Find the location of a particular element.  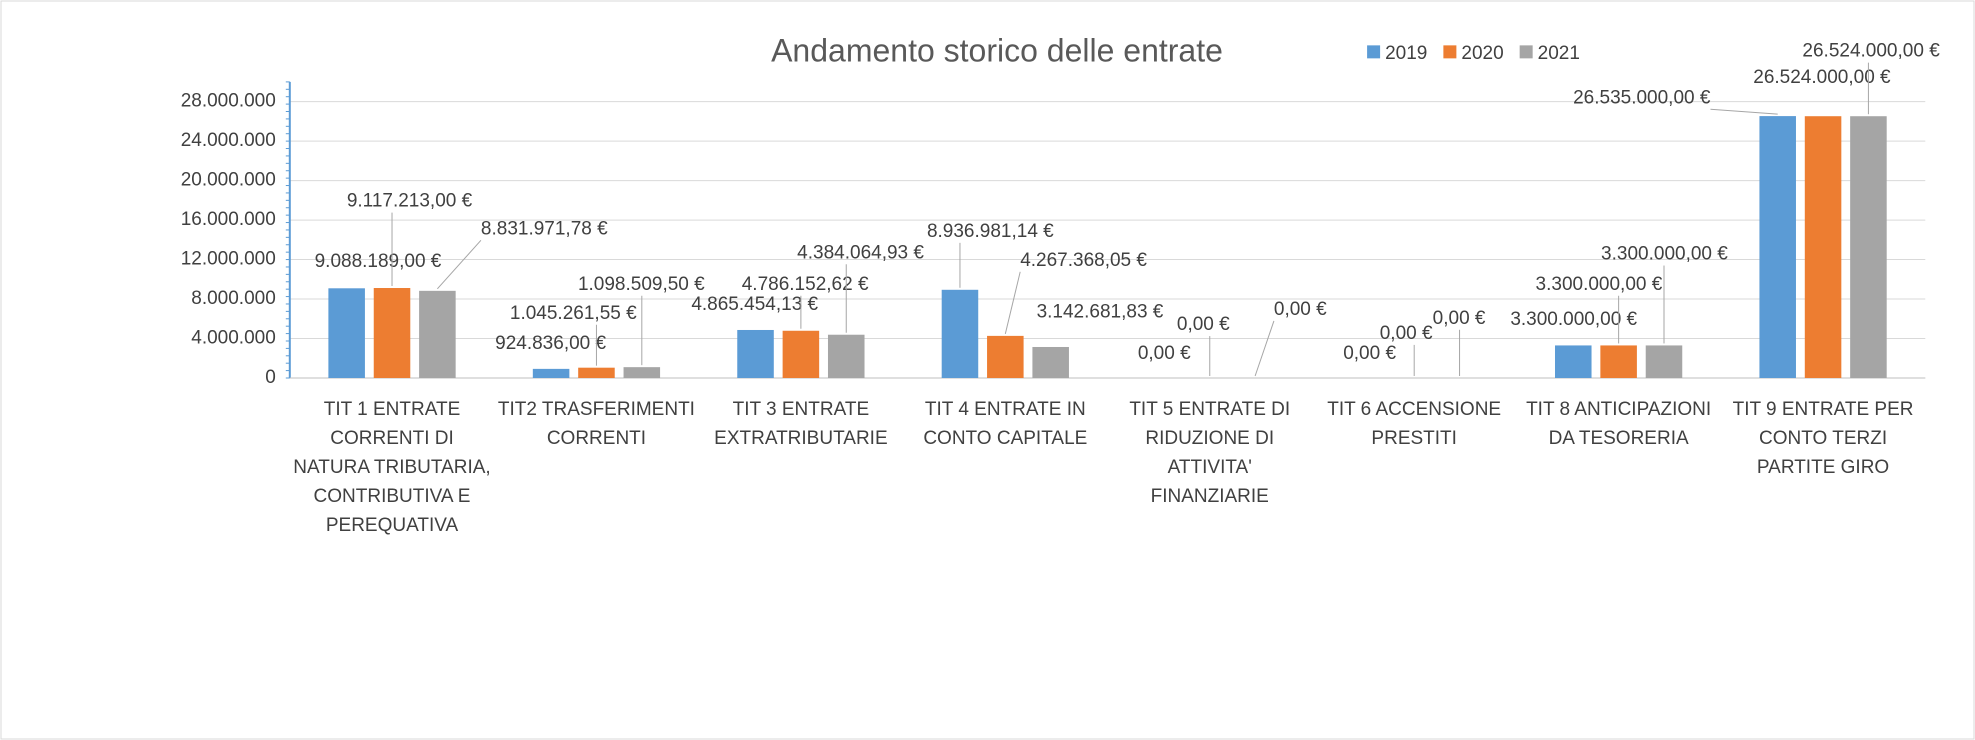

legend-label: 2020 is located at coordinates (1482, 53).